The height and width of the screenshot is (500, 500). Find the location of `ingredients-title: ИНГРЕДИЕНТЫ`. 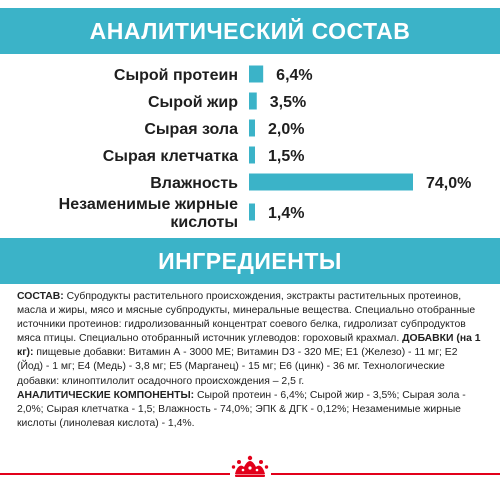

ingredients-title: ИНГРЕДИЕНТЫ is located at coordinates (250, 261).